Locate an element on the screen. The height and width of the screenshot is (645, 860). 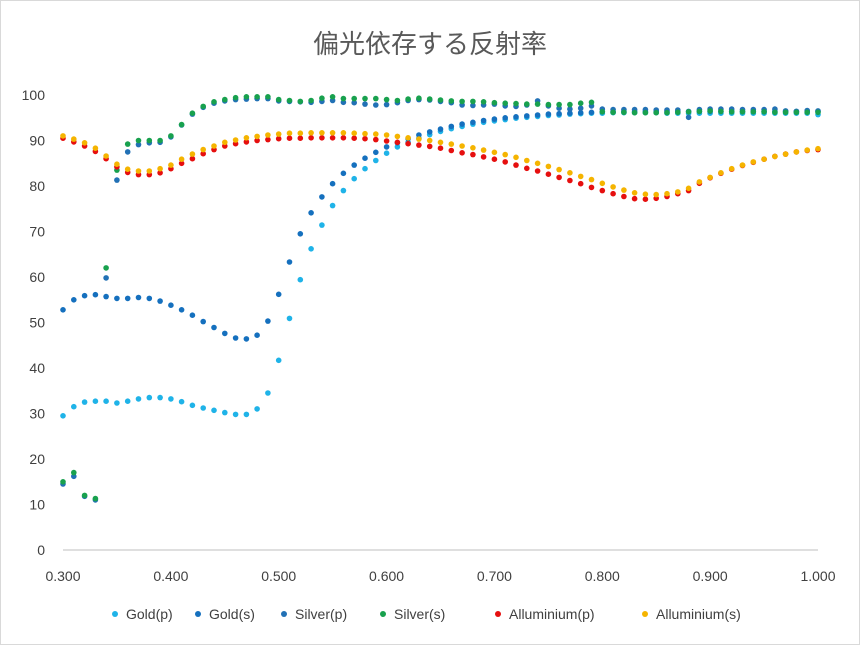
legend-label: Alluminium(s) is located at coordinates (698, 614).